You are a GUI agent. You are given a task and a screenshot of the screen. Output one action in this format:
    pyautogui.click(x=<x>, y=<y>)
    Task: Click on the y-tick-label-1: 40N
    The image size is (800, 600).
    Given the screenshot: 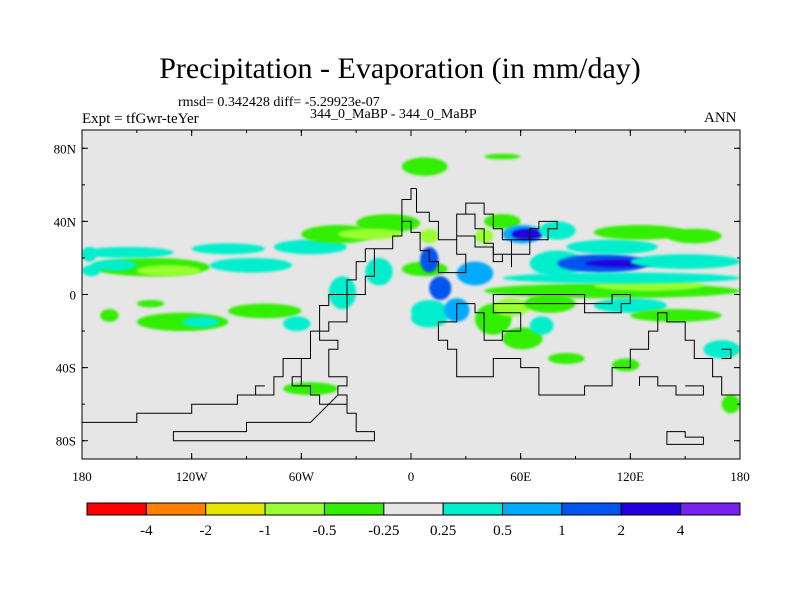 What is the action you would take?
    pyautogui.click(x=65, y=221)
    